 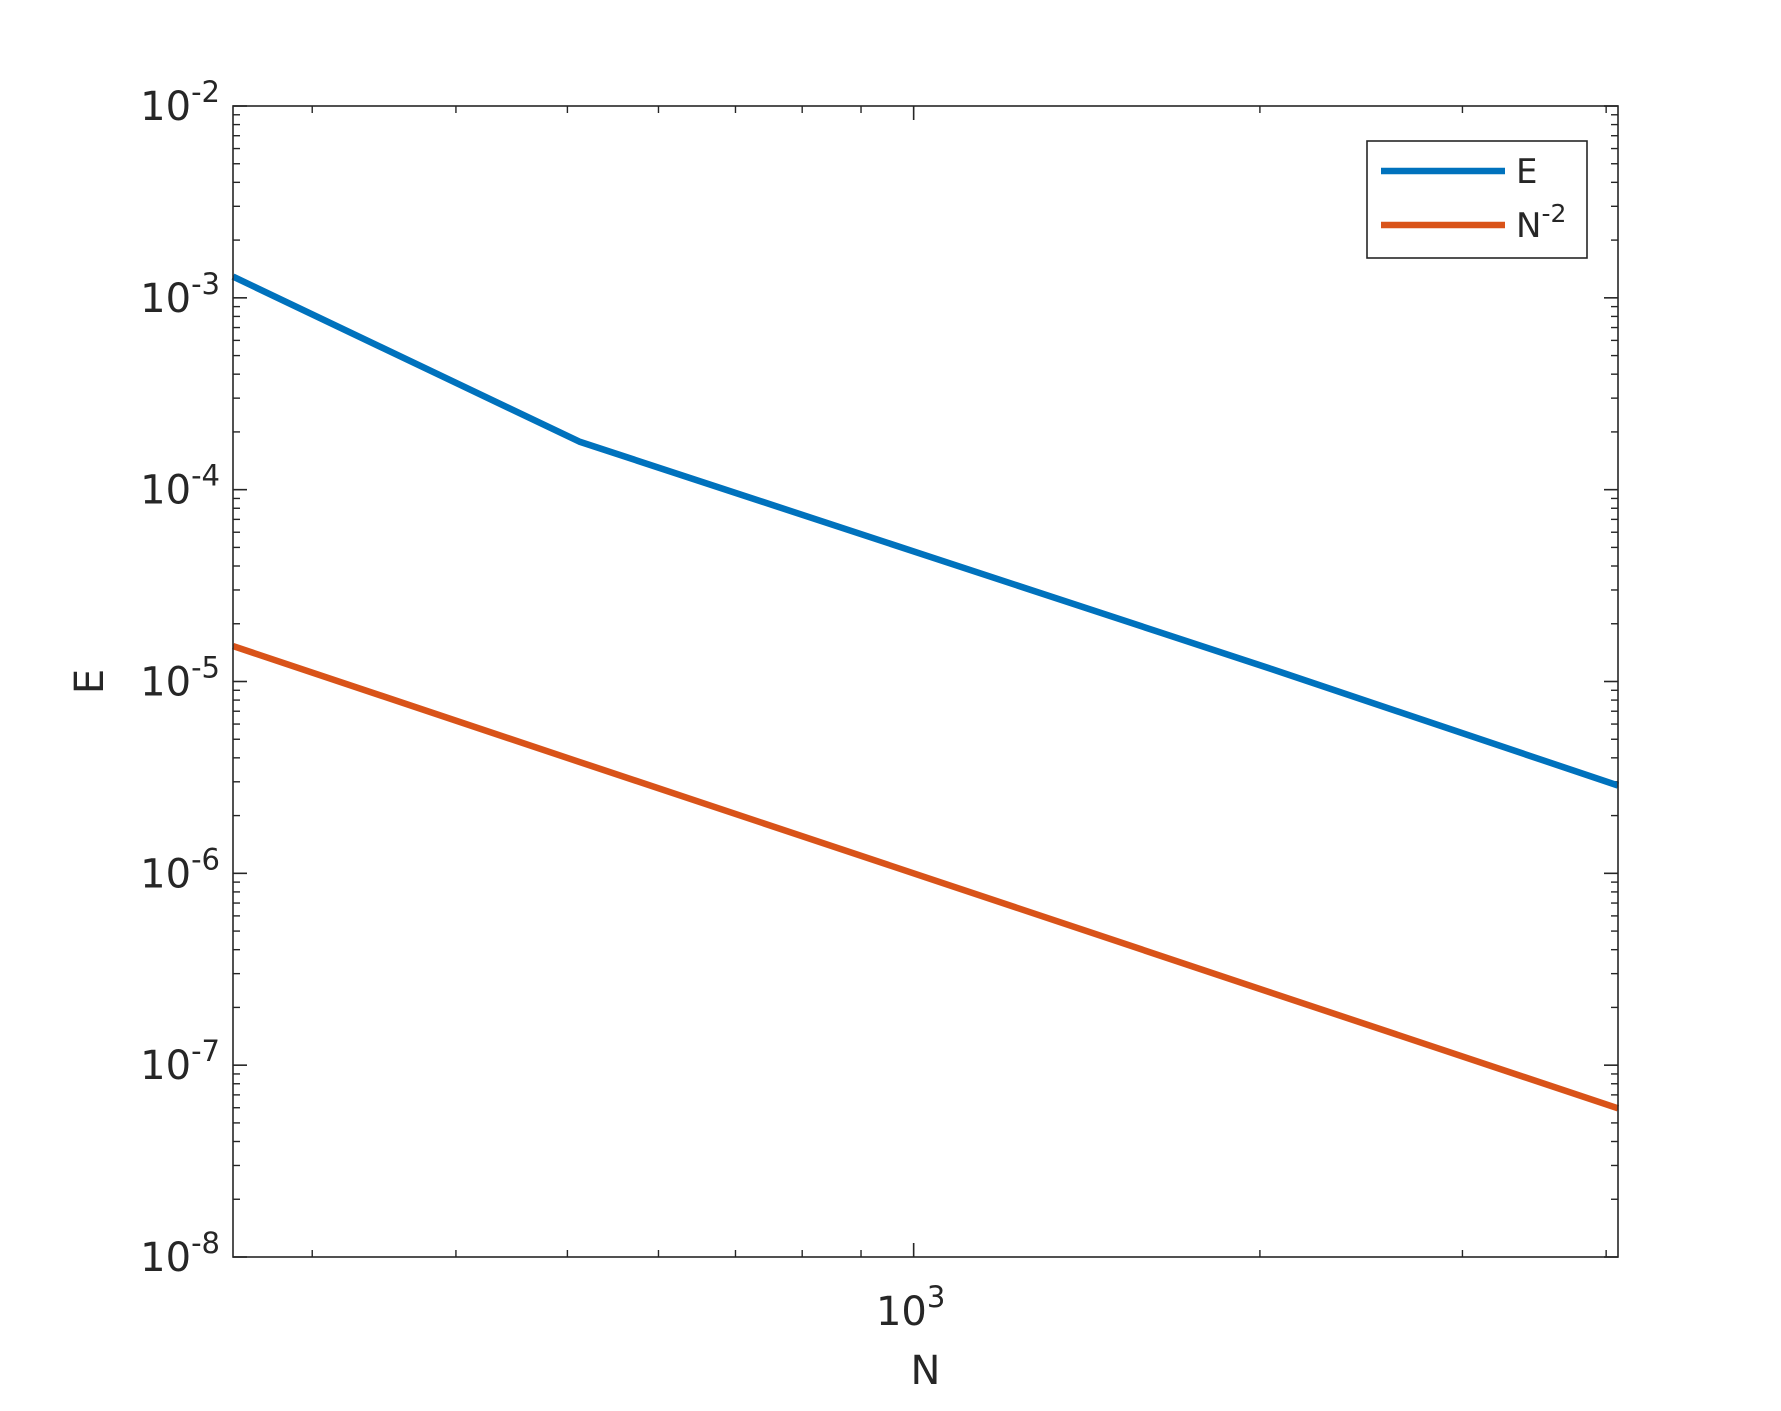 What do you see at coordinates (1526, 172) in the screenshot?
I see `legend-label-0: E` at bounding box center [1526, 172].